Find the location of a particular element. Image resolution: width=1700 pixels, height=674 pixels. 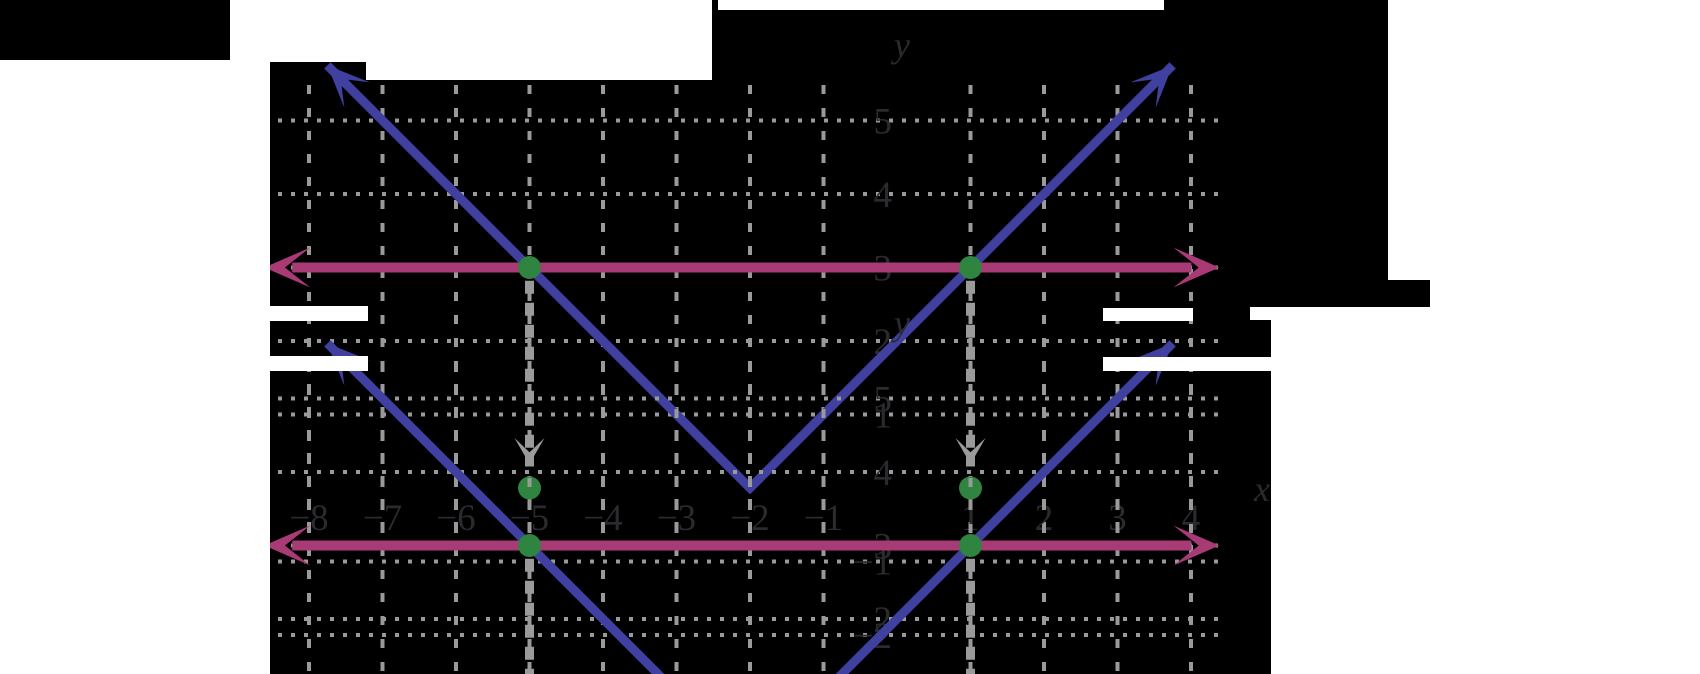

x-axis-label: x is located at coordinates (1261, 489).